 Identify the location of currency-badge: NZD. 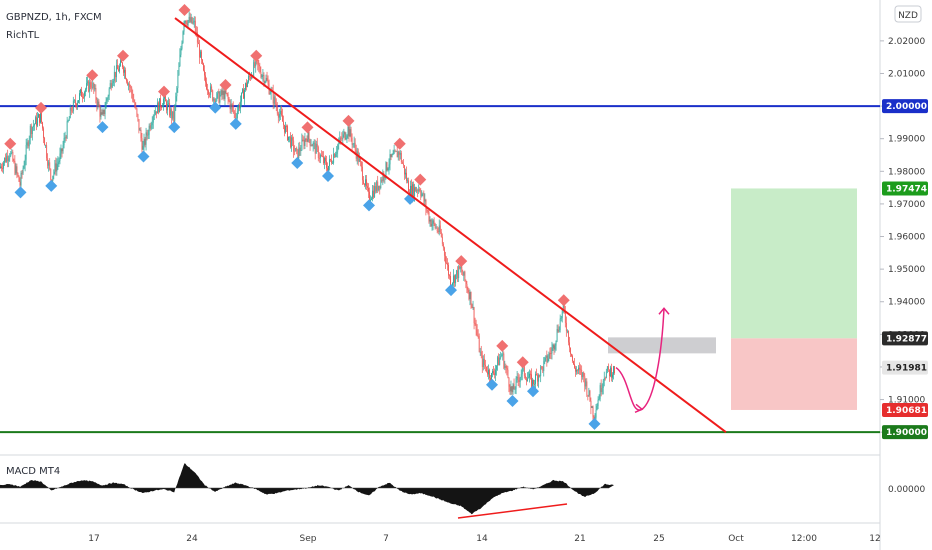
(908, 14).